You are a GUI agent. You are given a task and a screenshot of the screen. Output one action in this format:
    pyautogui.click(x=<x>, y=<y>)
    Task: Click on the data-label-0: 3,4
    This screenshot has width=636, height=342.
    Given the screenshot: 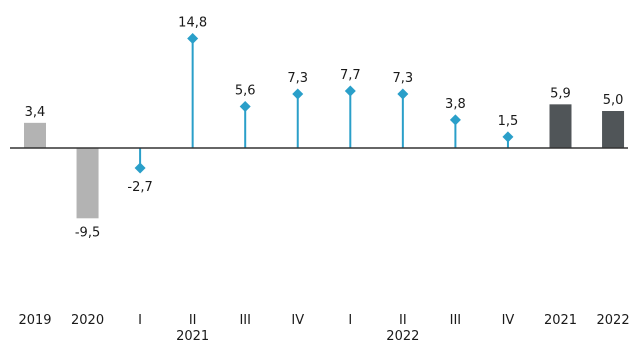 What is the action you would take?
    pyautogui.click(x=35, y=112)
    